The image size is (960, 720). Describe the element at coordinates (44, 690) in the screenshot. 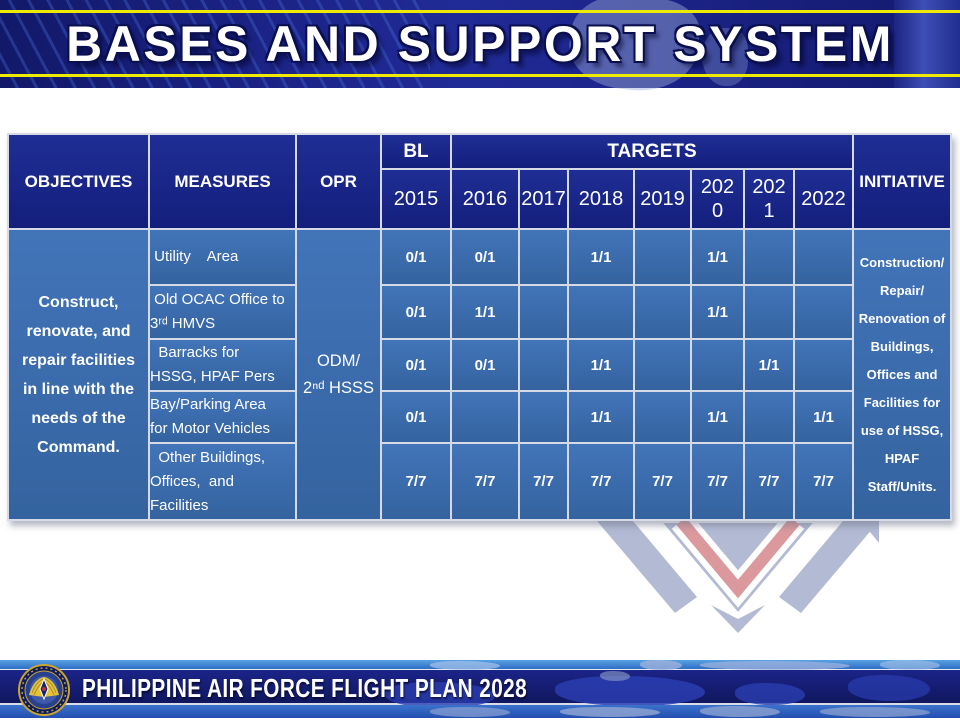

I see `paf-seal-icon` at that location.